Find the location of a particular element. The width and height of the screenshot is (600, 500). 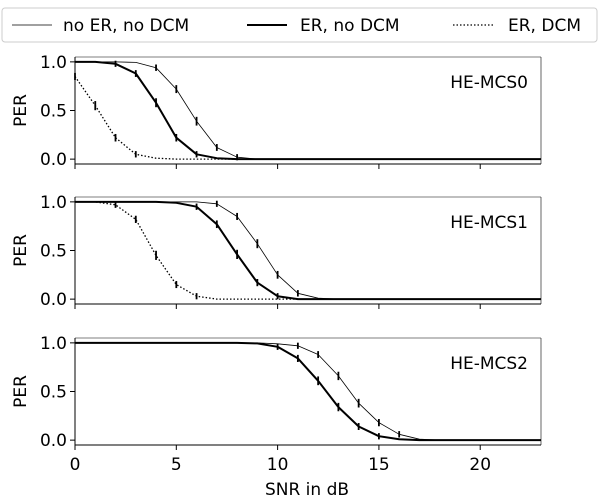

panel-label: HE-MCS1 is located at coordinates (489, 223).